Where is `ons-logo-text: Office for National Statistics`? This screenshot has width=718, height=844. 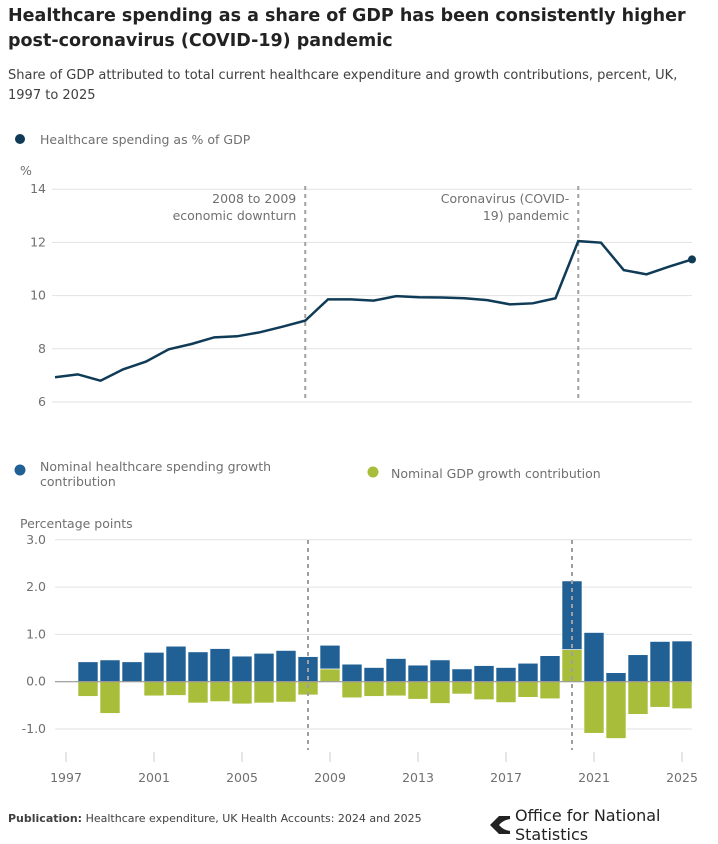 ons-logo-text: Office for National Statistics is located at coordinates (587, 825).